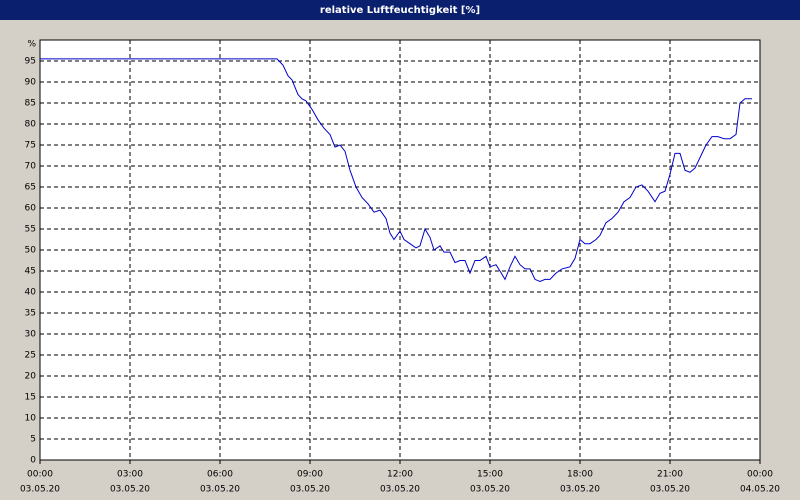 The height and width of the screenshot is (500, 800). Describe the element at coordinates (30, 314) in the screenshot. I see `y-tick-label: 35` at that location.